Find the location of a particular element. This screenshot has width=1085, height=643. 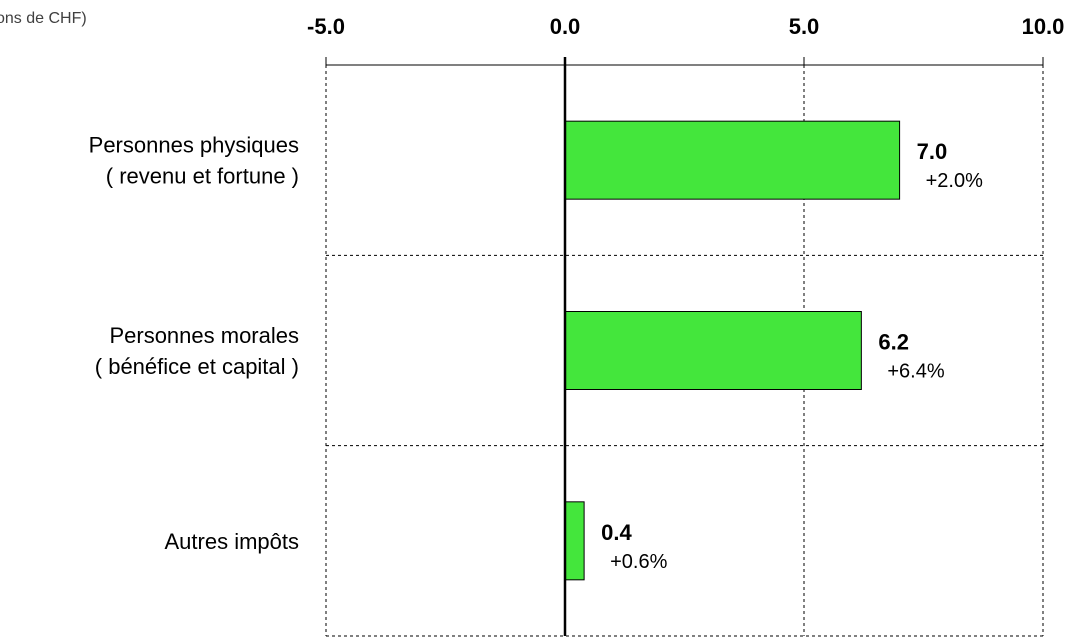

category-label: ( bénéfice et capital ) is located at coordinates (197, 366).